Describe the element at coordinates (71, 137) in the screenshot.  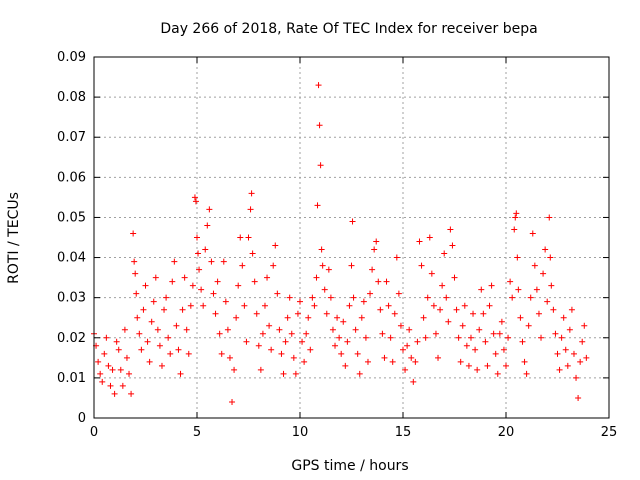
I see `y-tick-label: 0.07` at that location.